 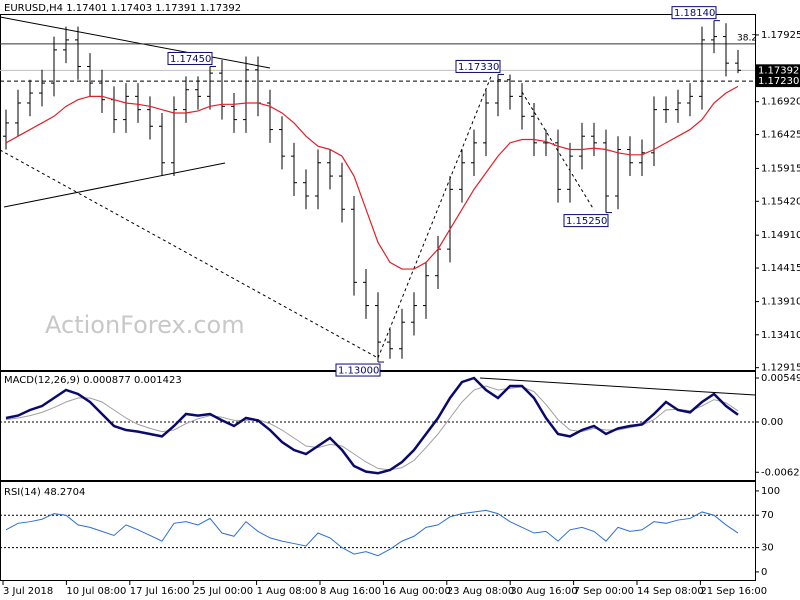 I want to click on x-tick-label: 30 Aug 16:00, so click(x=543, y=591).